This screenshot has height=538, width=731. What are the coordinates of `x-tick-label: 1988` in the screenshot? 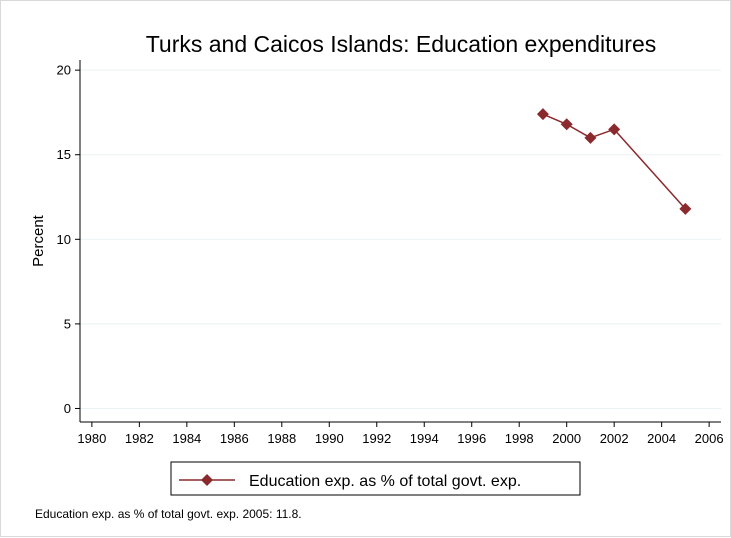 It's located at (281, 438).